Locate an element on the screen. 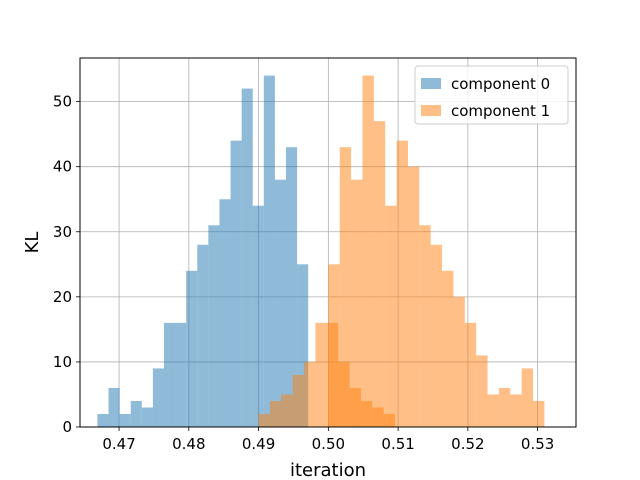 The image size is (640, 480). legend-label: component 1 is located at coordinates (500, 111).